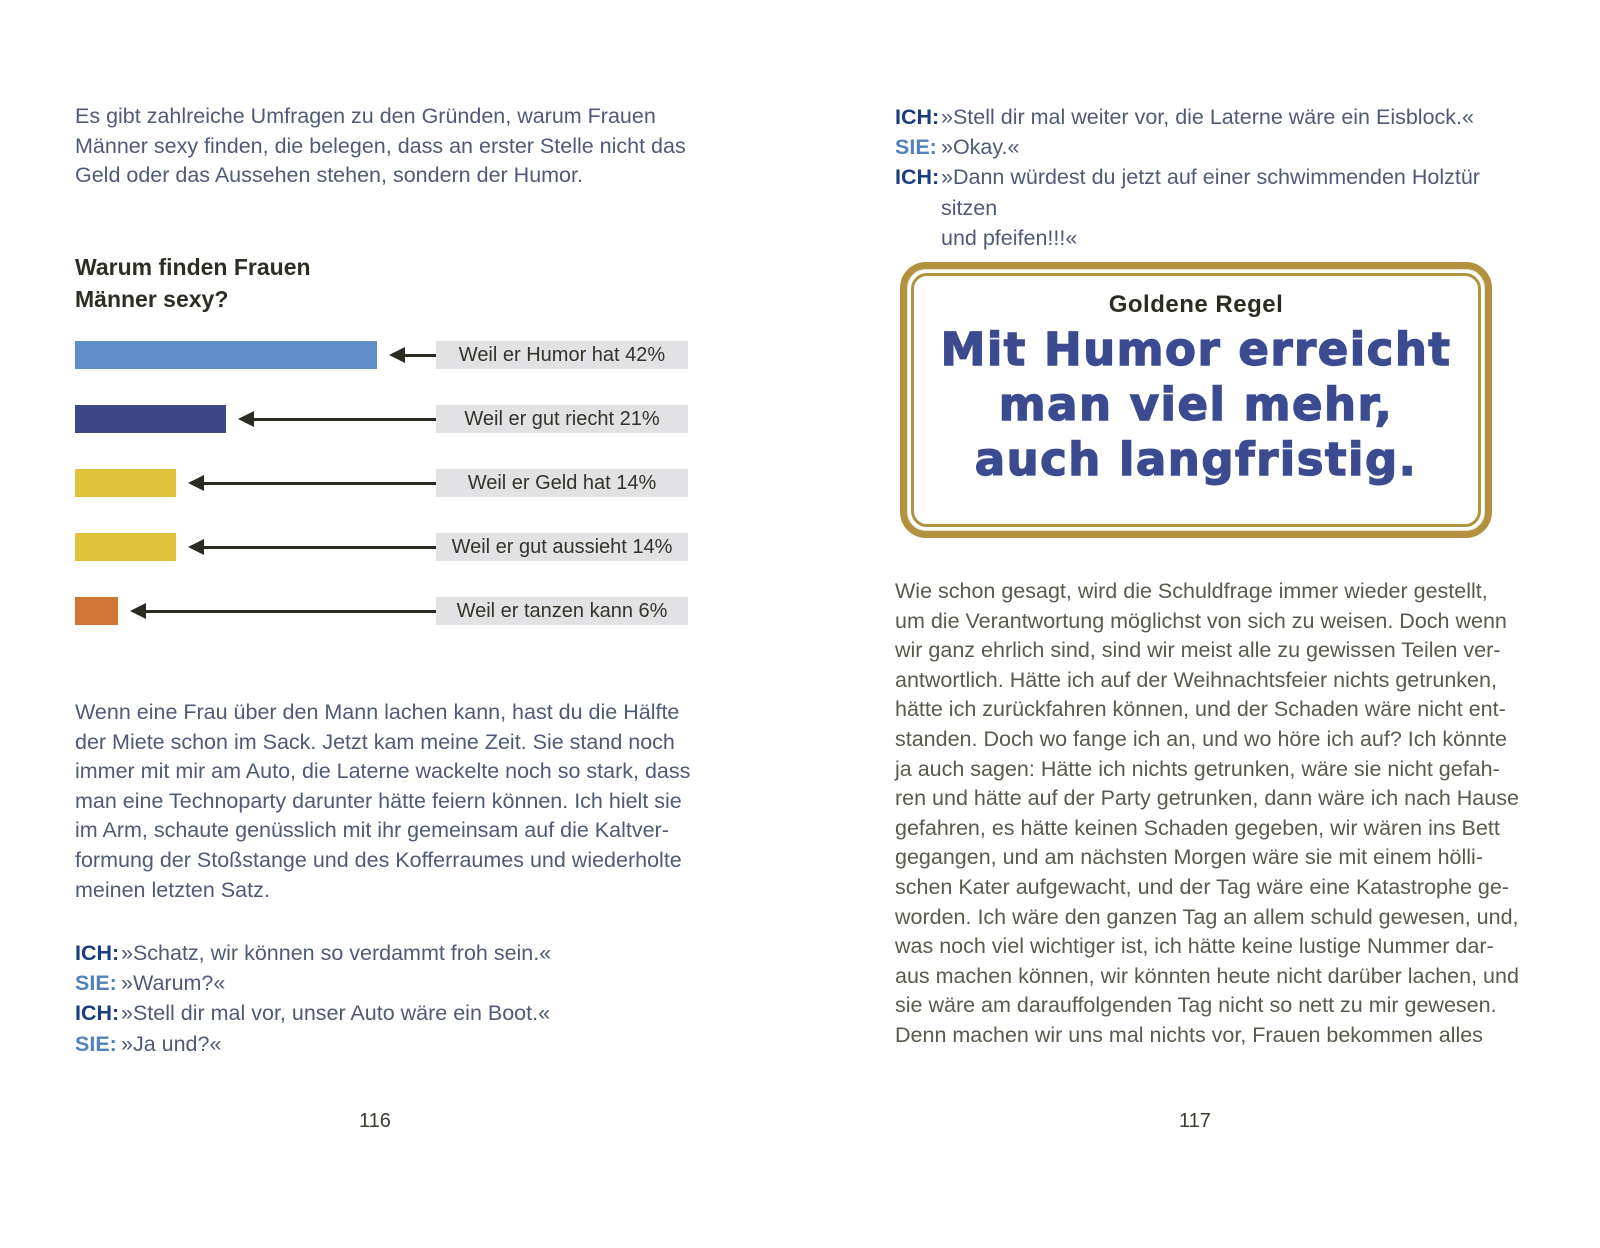 This screenshot has height=1248, width=1600. What do you see at coordinates (152, 299) in the screenshot?
I see `text-line: Männer sexy?` at bounding box center [152, 299].